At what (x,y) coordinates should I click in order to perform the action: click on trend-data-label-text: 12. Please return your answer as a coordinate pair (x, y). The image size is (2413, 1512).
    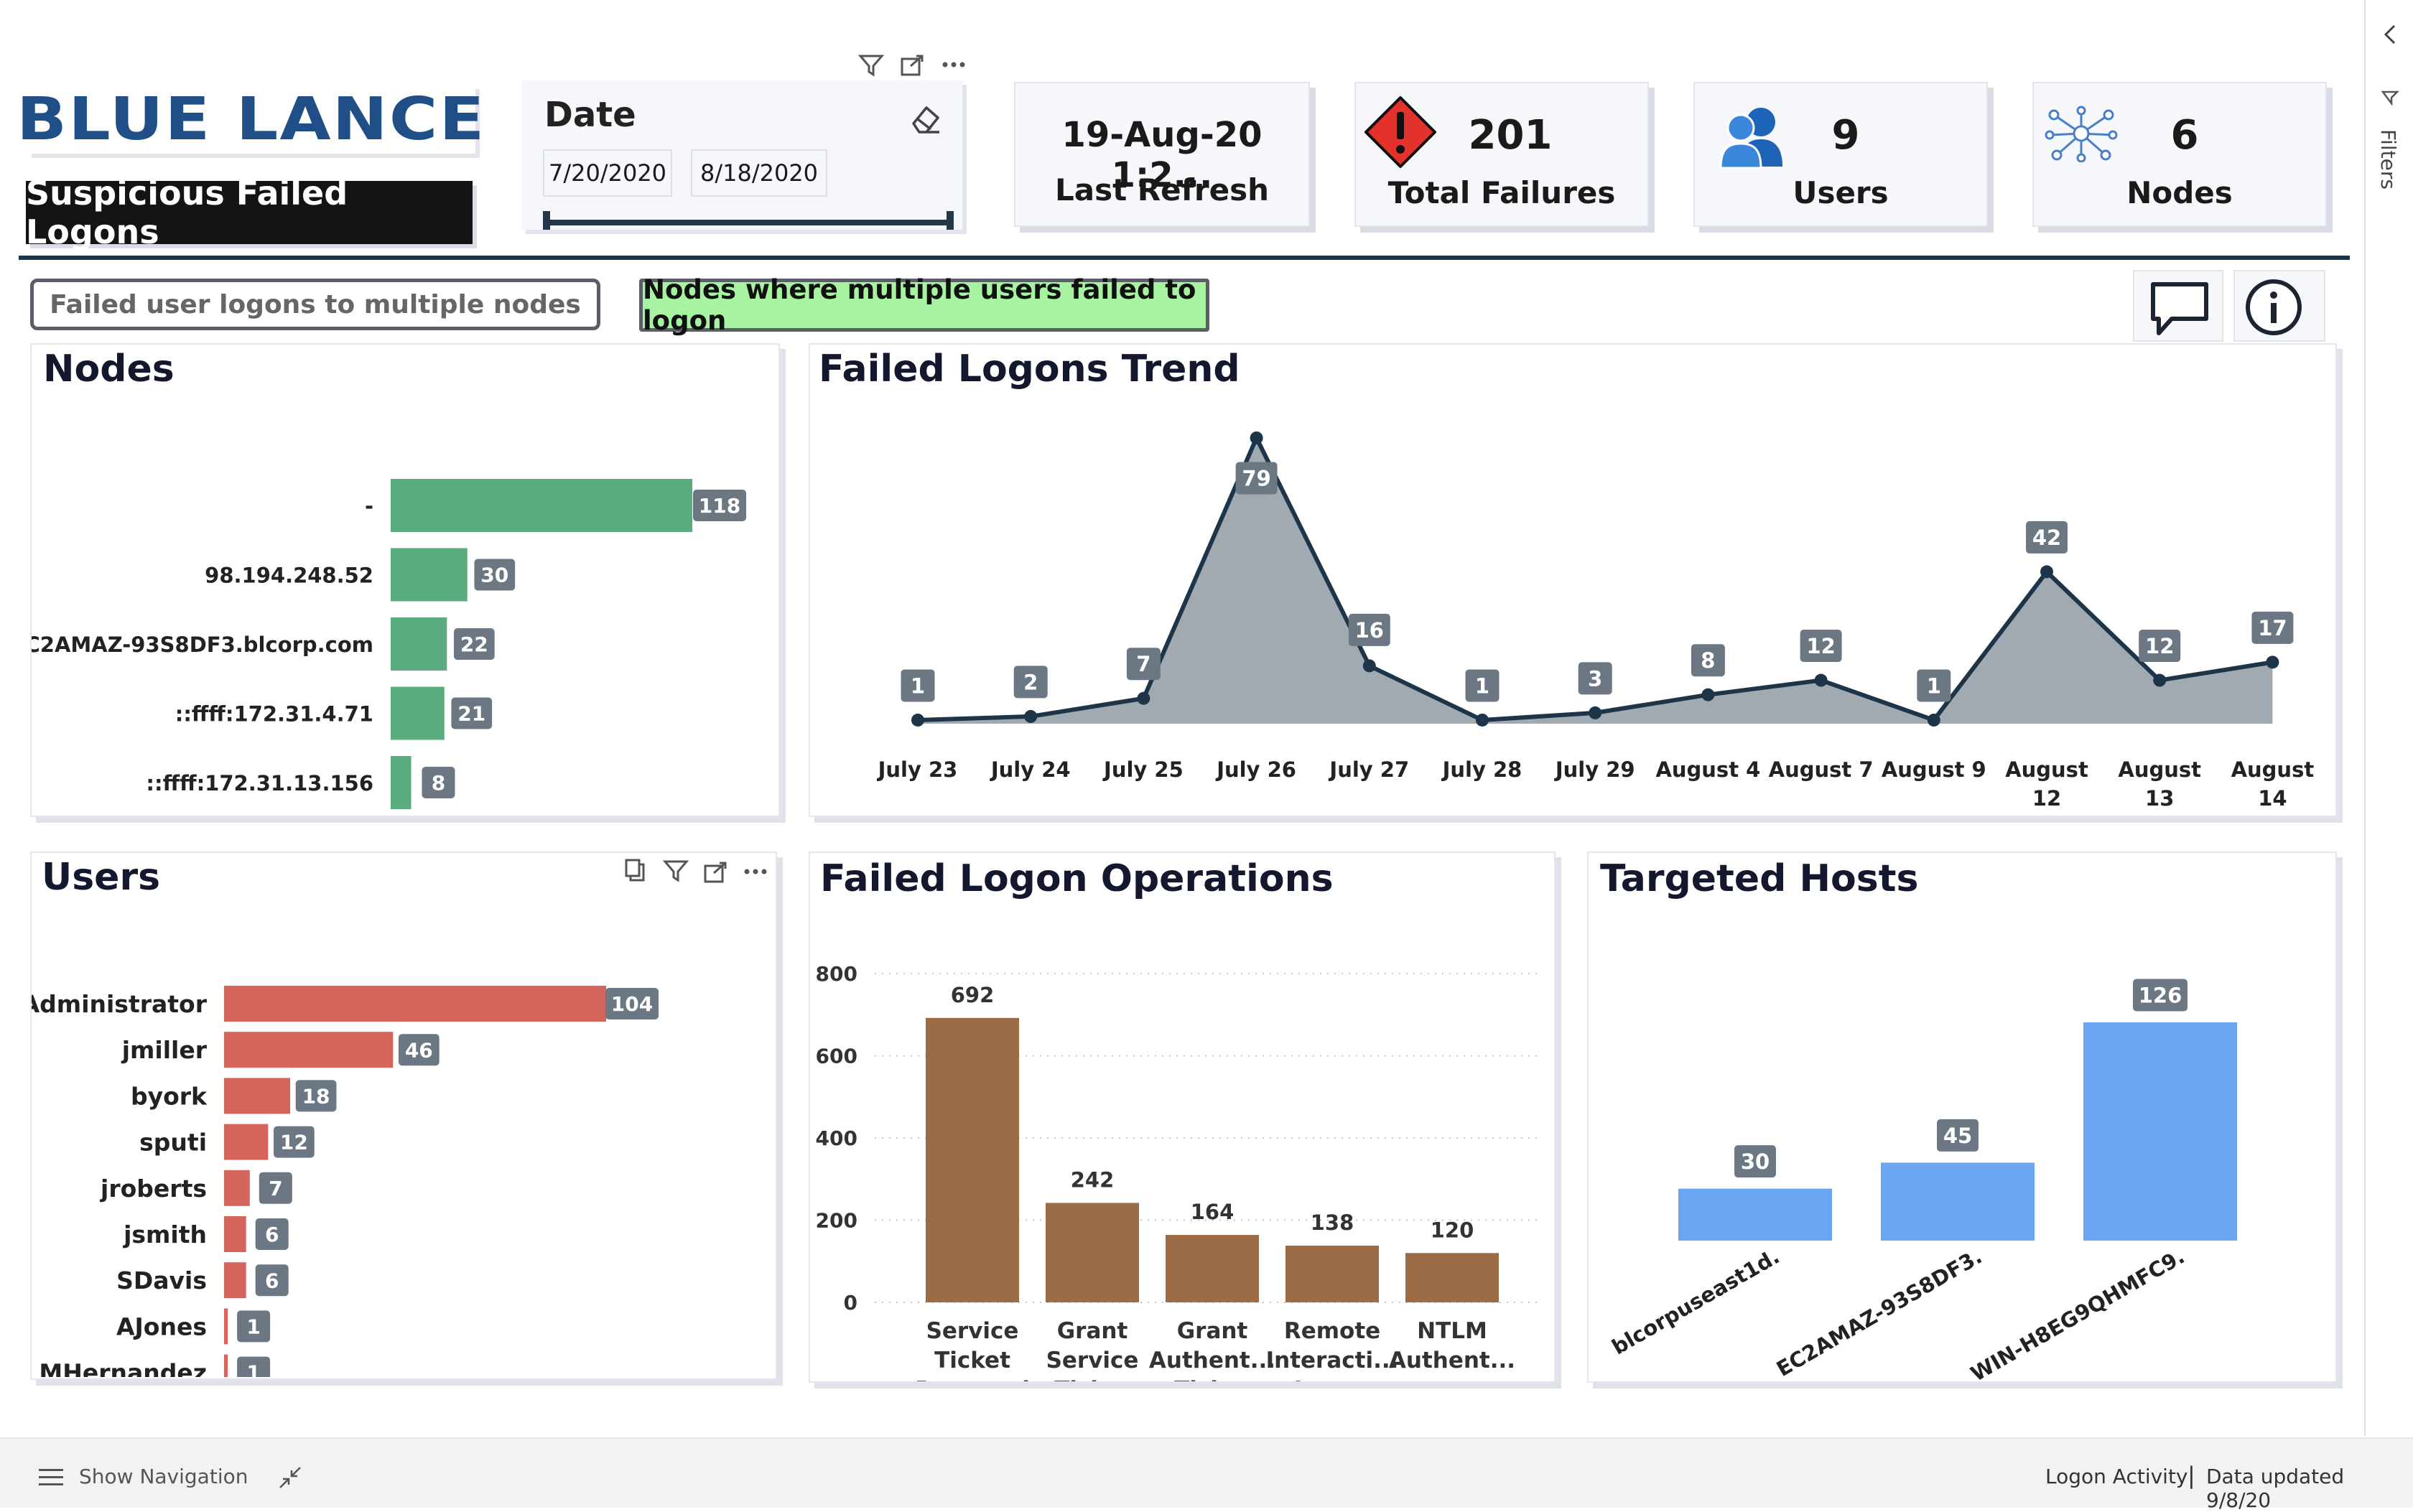
    Looking at the image, I should click on (2160, 646).